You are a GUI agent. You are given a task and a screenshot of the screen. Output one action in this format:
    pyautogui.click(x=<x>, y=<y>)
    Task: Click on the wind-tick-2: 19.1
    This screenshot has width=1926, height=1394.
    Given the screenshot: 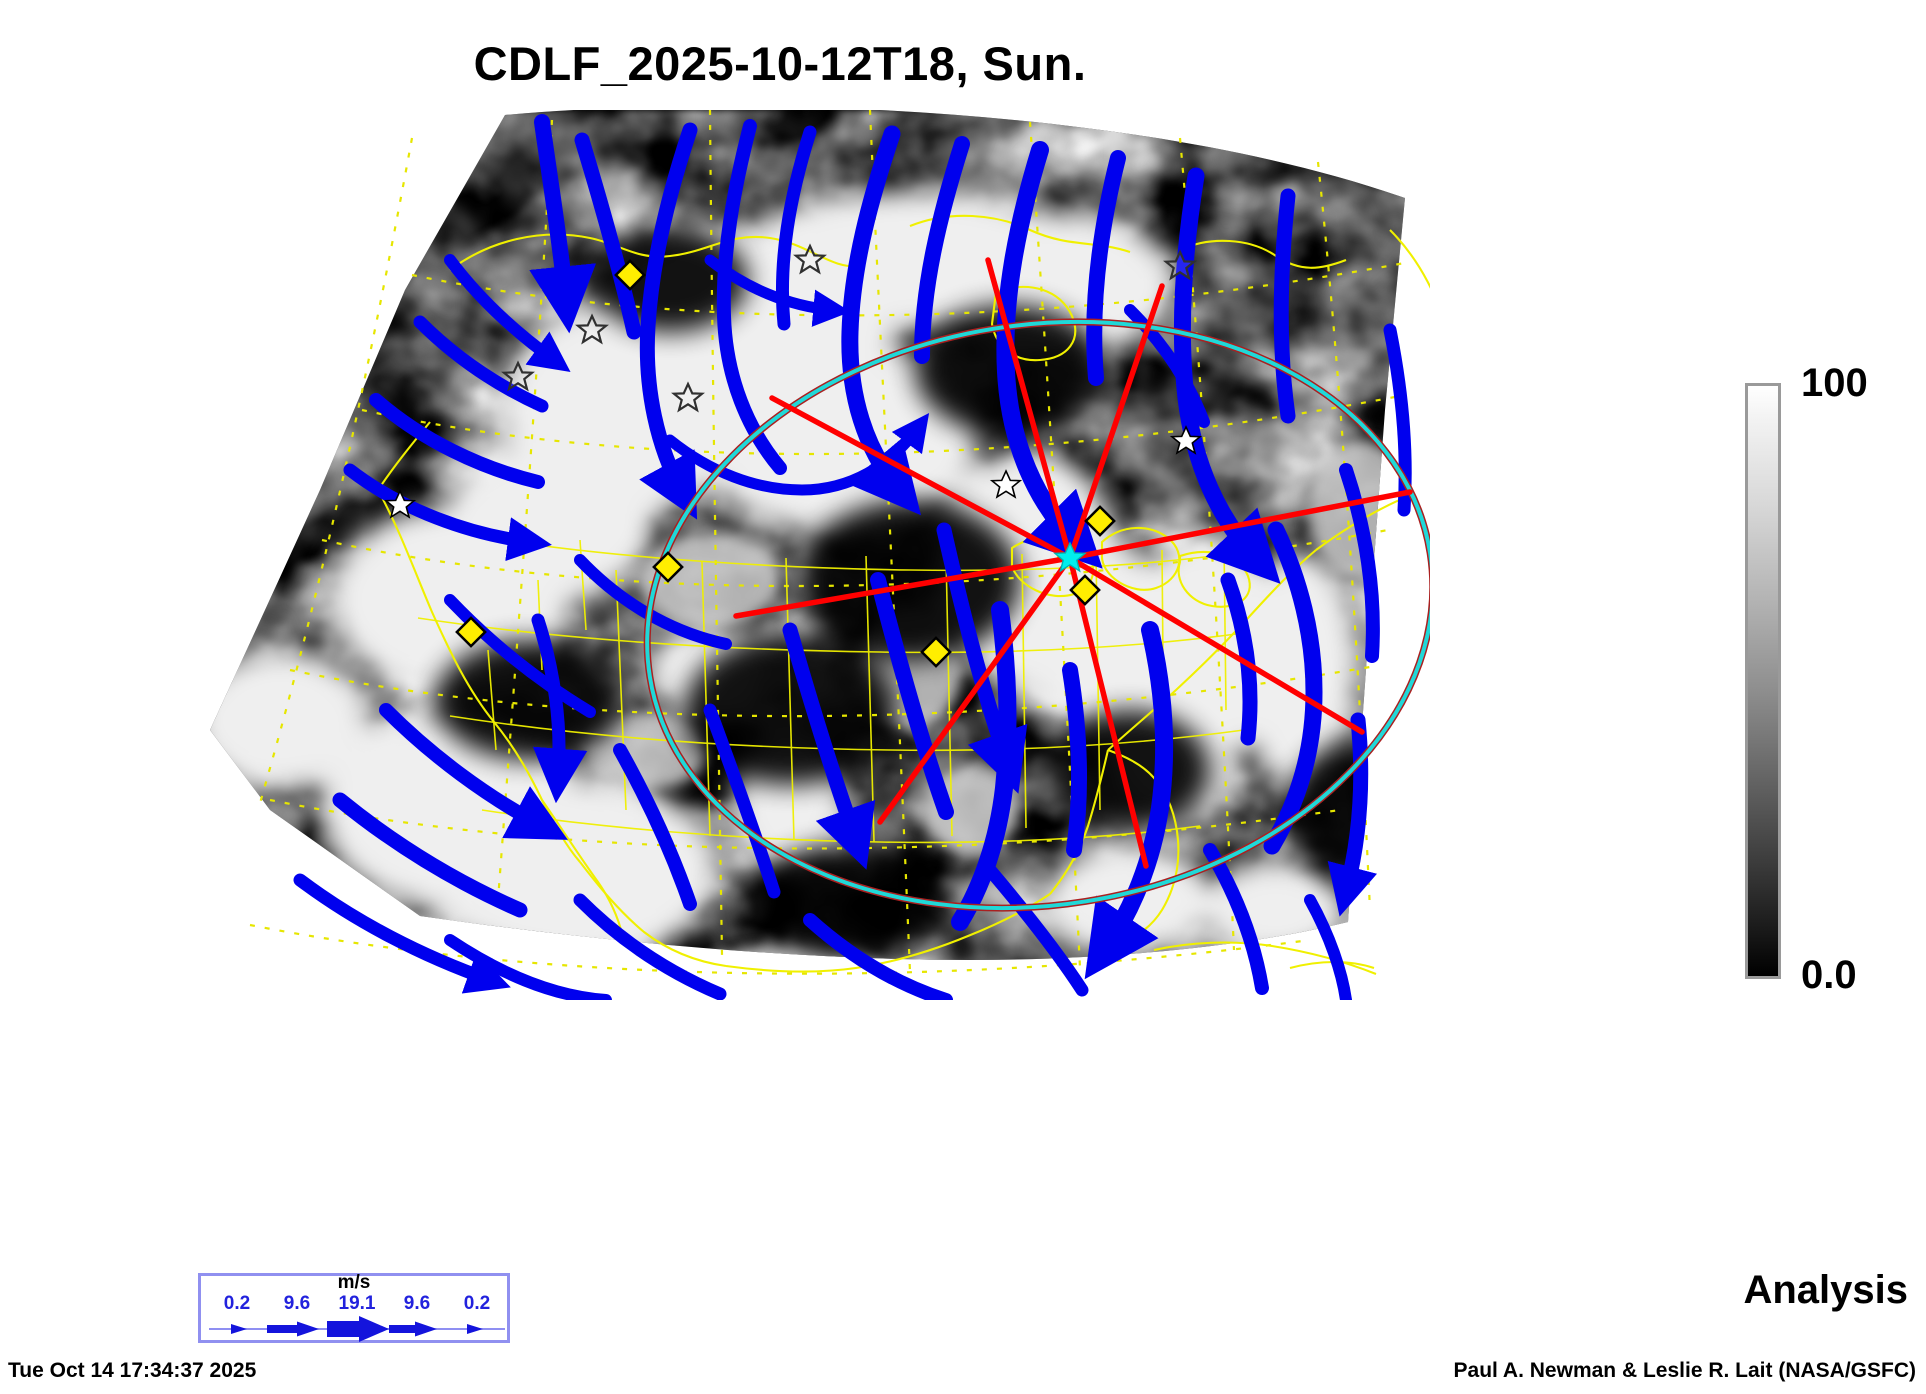 What is the action you would take?
    pyautogui.click(x=357, y=1303)
    